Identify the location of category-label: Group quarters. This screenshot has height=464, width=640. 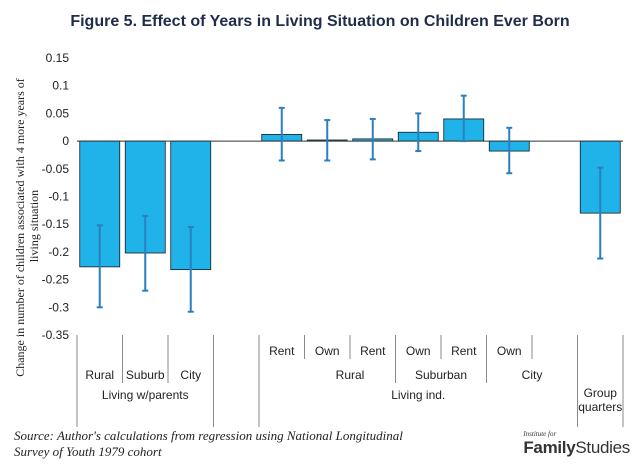
(600, 400).